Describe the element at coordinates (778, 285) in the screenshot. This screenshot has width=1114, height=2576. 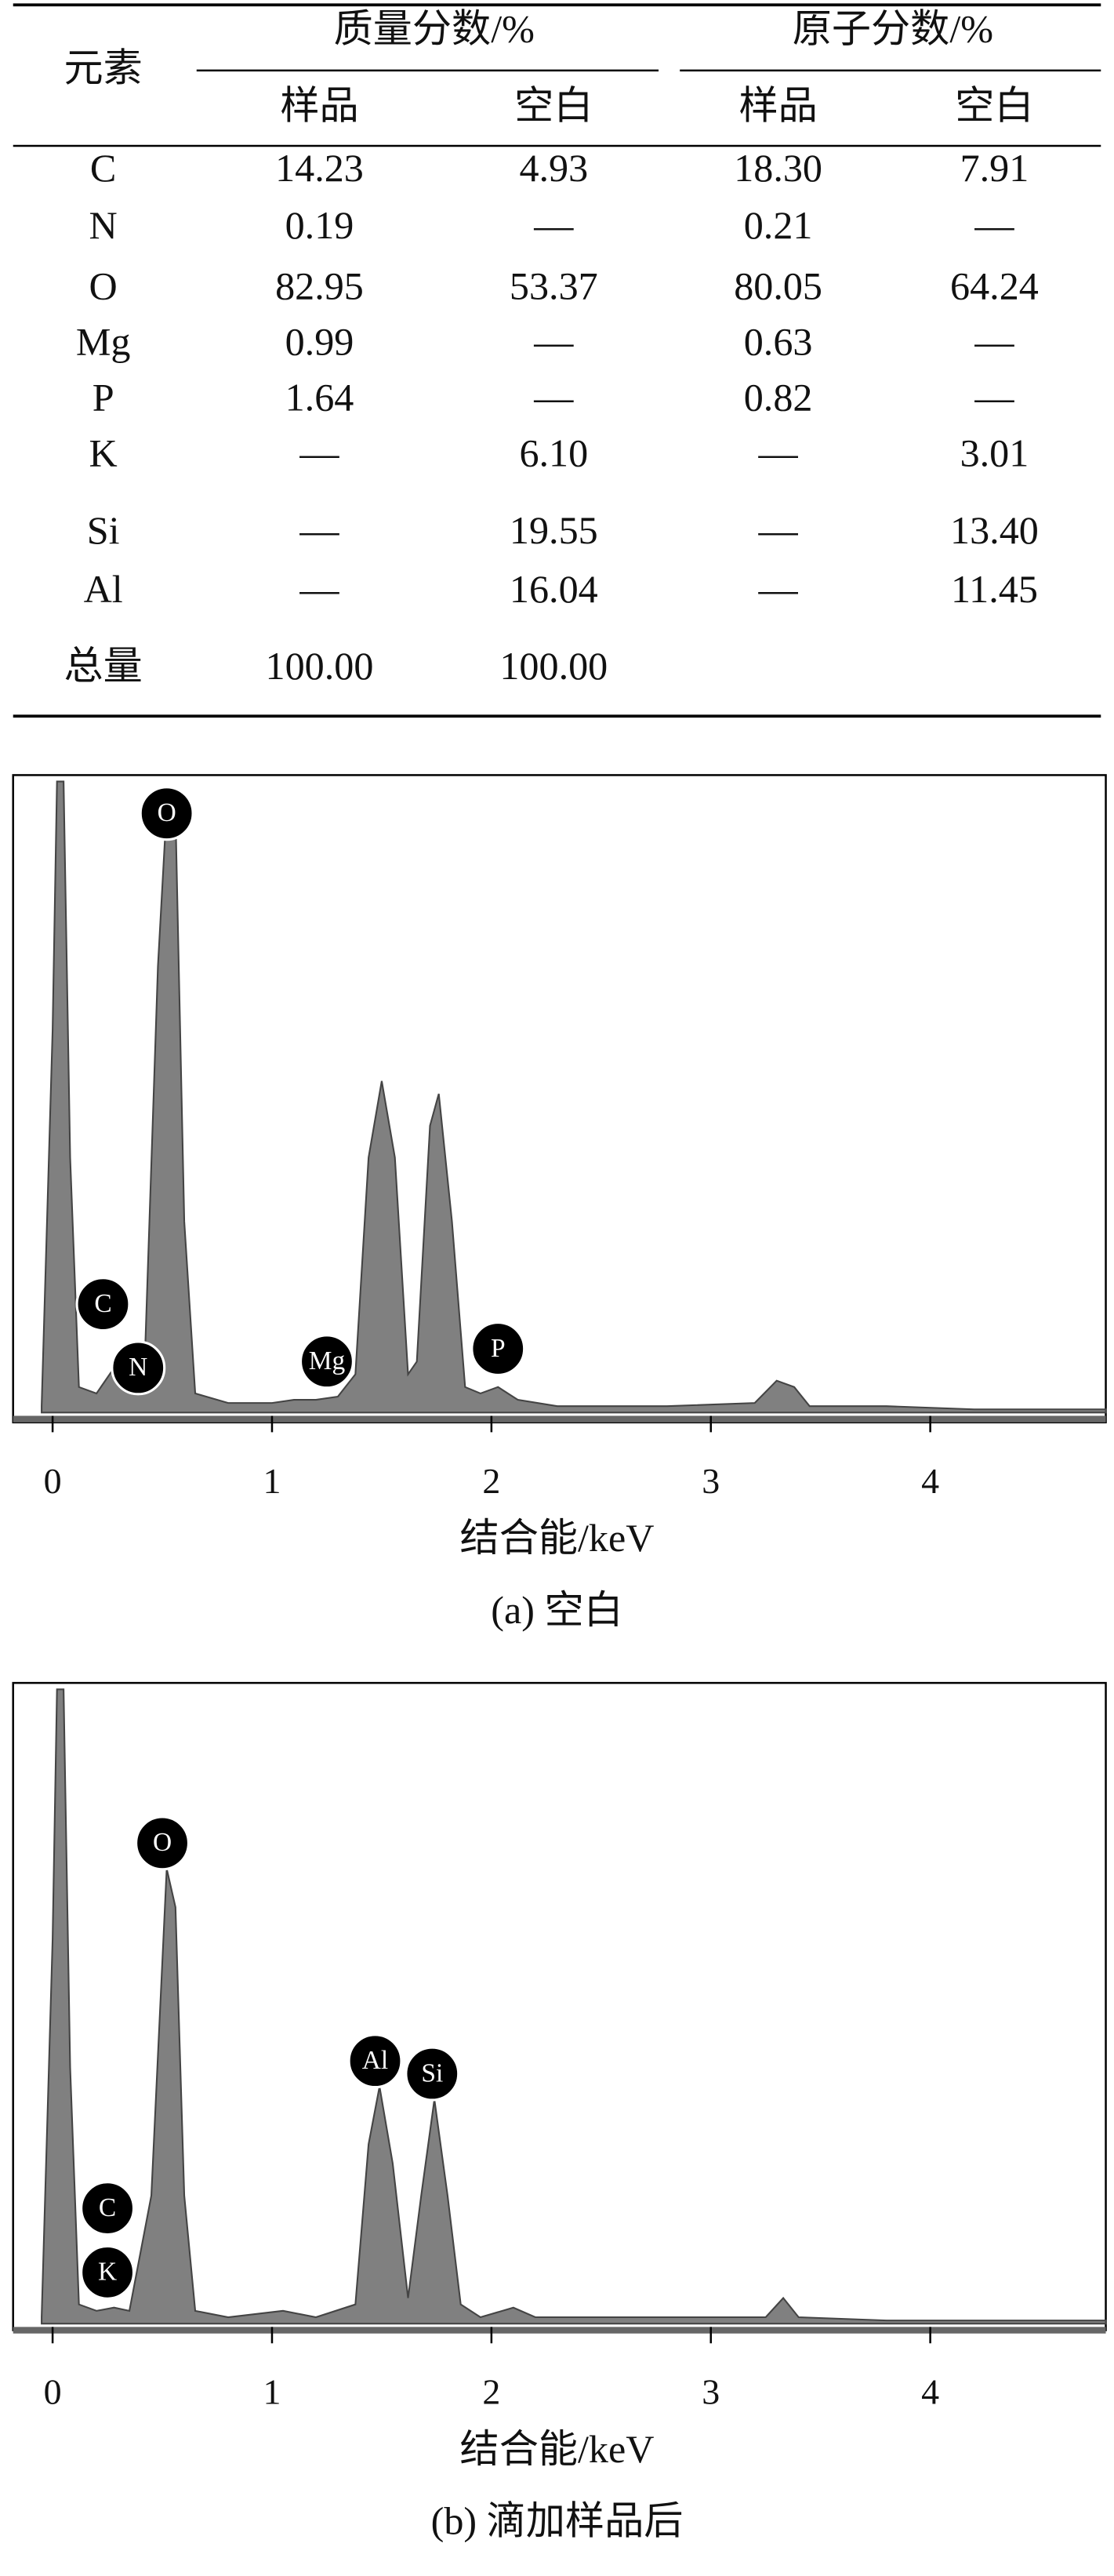
I see `table-cell: 80.05` at that location.